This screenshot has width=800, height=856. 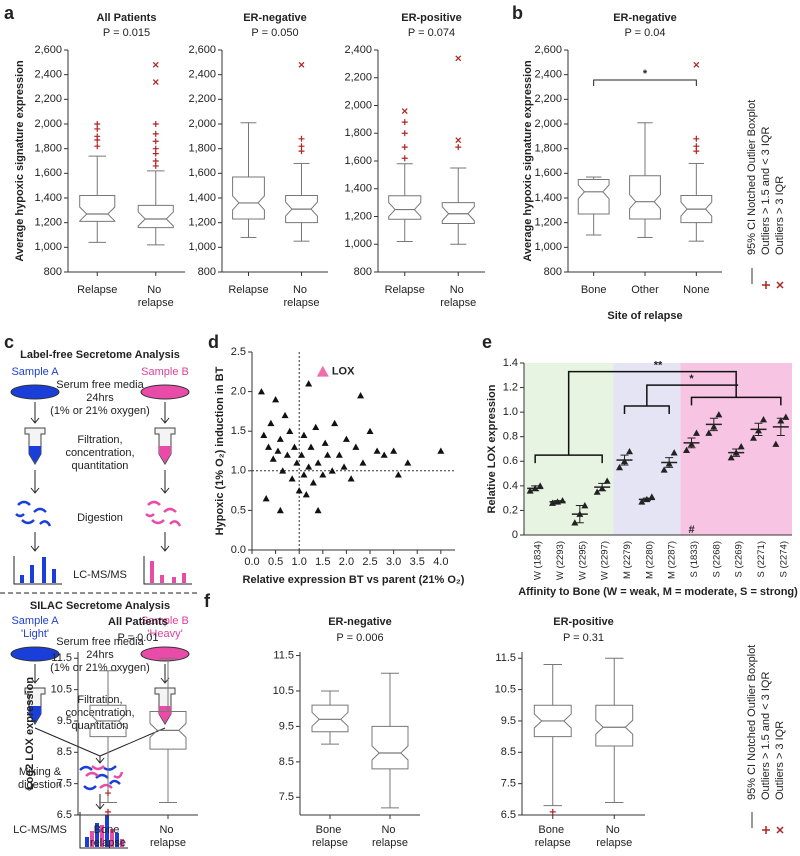 What do you see at coordinates (510, 486) in the screenshot?
I see `y-tick-label: 0.4` at bounding box center [510, 486].